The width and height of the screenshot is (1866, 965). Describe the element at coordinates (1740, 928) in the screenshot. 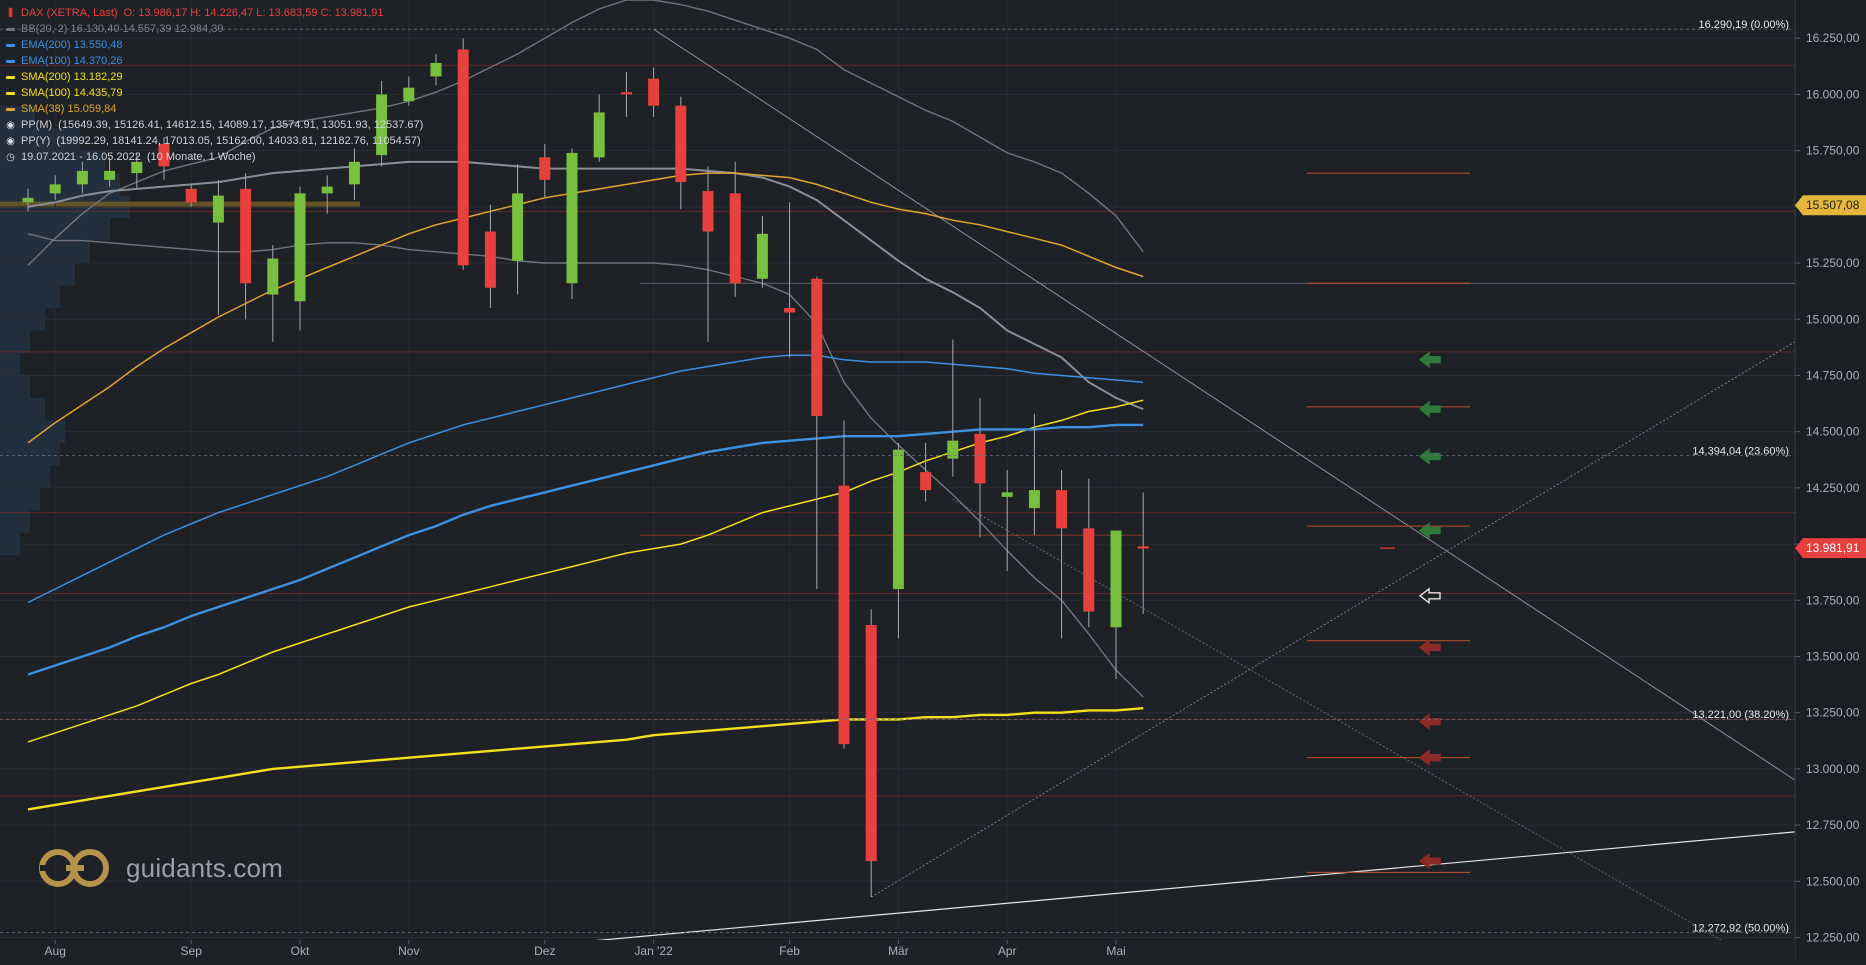

I see `fib-level-label: 12.272,92 (50.00%)` at that location.